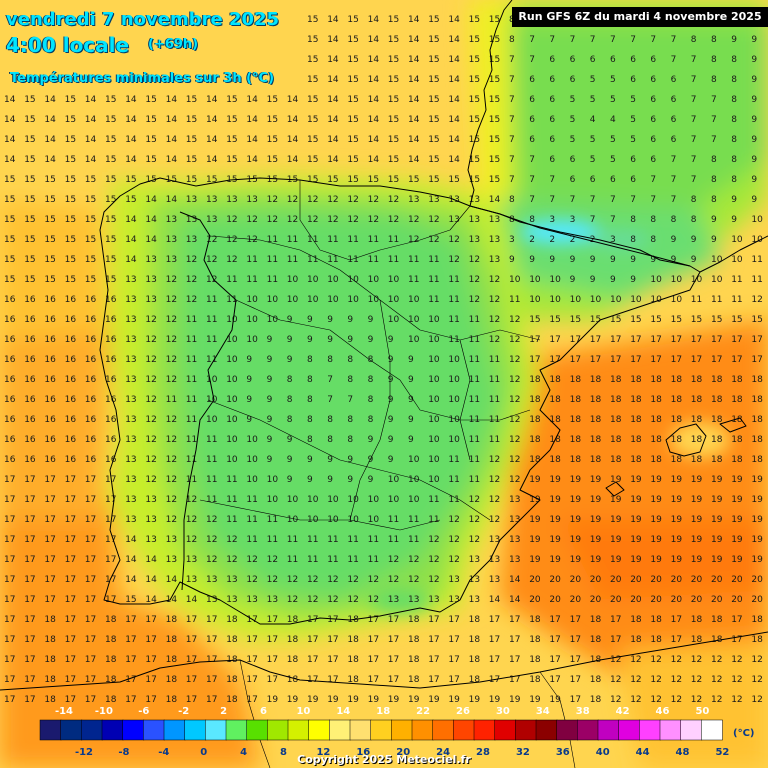  I want to click on legend-top-label: 10, so click(303, 711).